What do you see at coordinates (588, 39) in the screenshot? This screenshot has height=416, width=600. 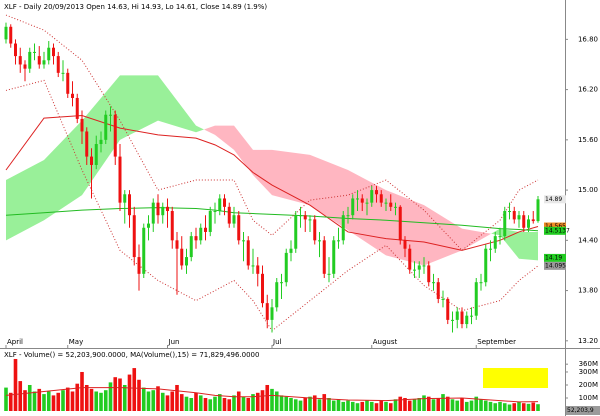 I see `y-tick-label: 16.80` at bounding box center [588, 39].